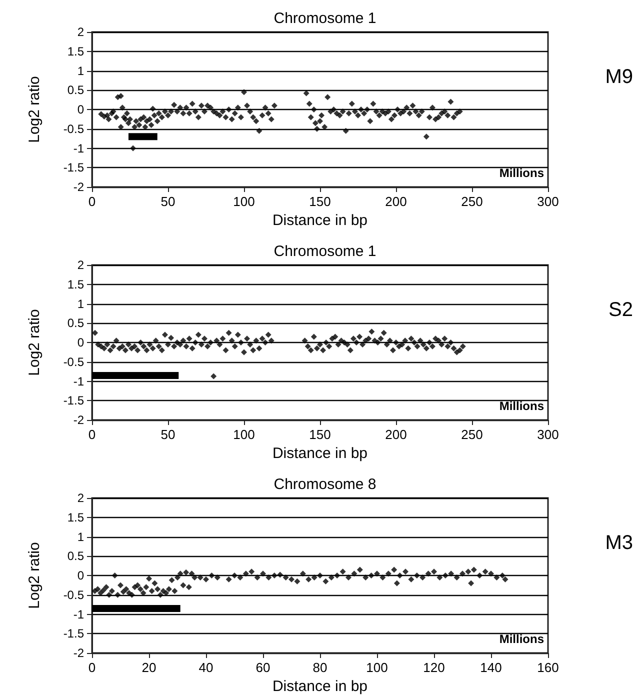 The width and height of the screenshot is (639, 700). Describe the element at coordinates (548, 667) in the screenshot. I see `x-tick-label: 160` at that location.